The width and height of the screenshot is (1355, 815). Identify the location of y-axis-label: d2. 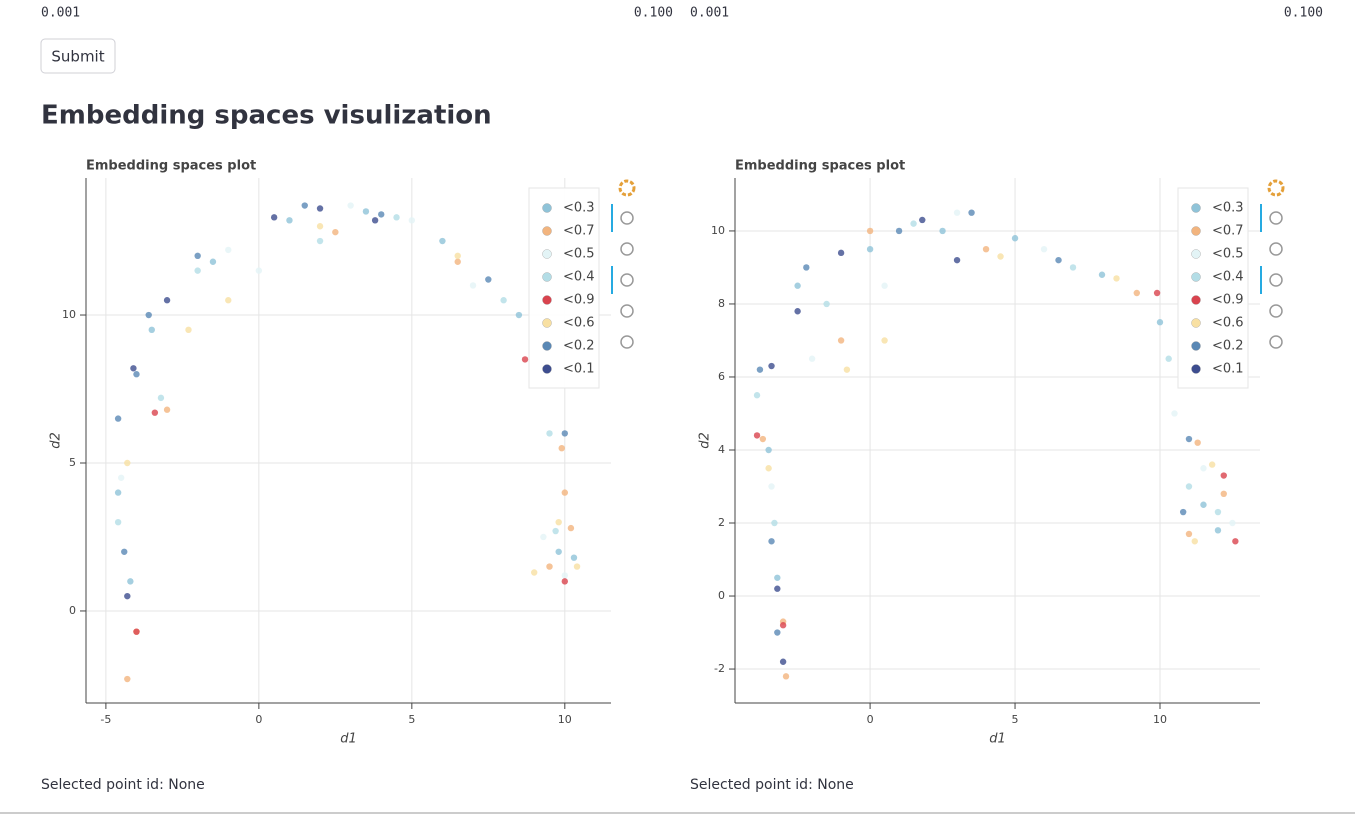
(56, 440).